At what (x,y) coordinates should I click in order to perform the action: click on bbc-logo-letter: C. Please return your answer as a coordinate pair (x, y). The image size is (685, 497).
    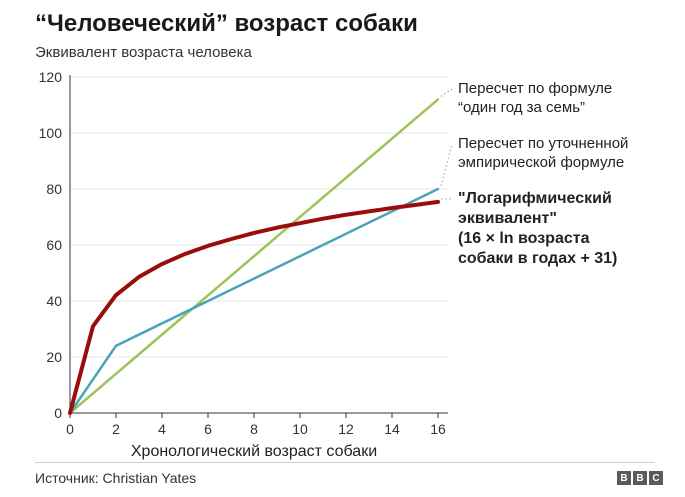
    Looking at the image, I should click on (656, 478).